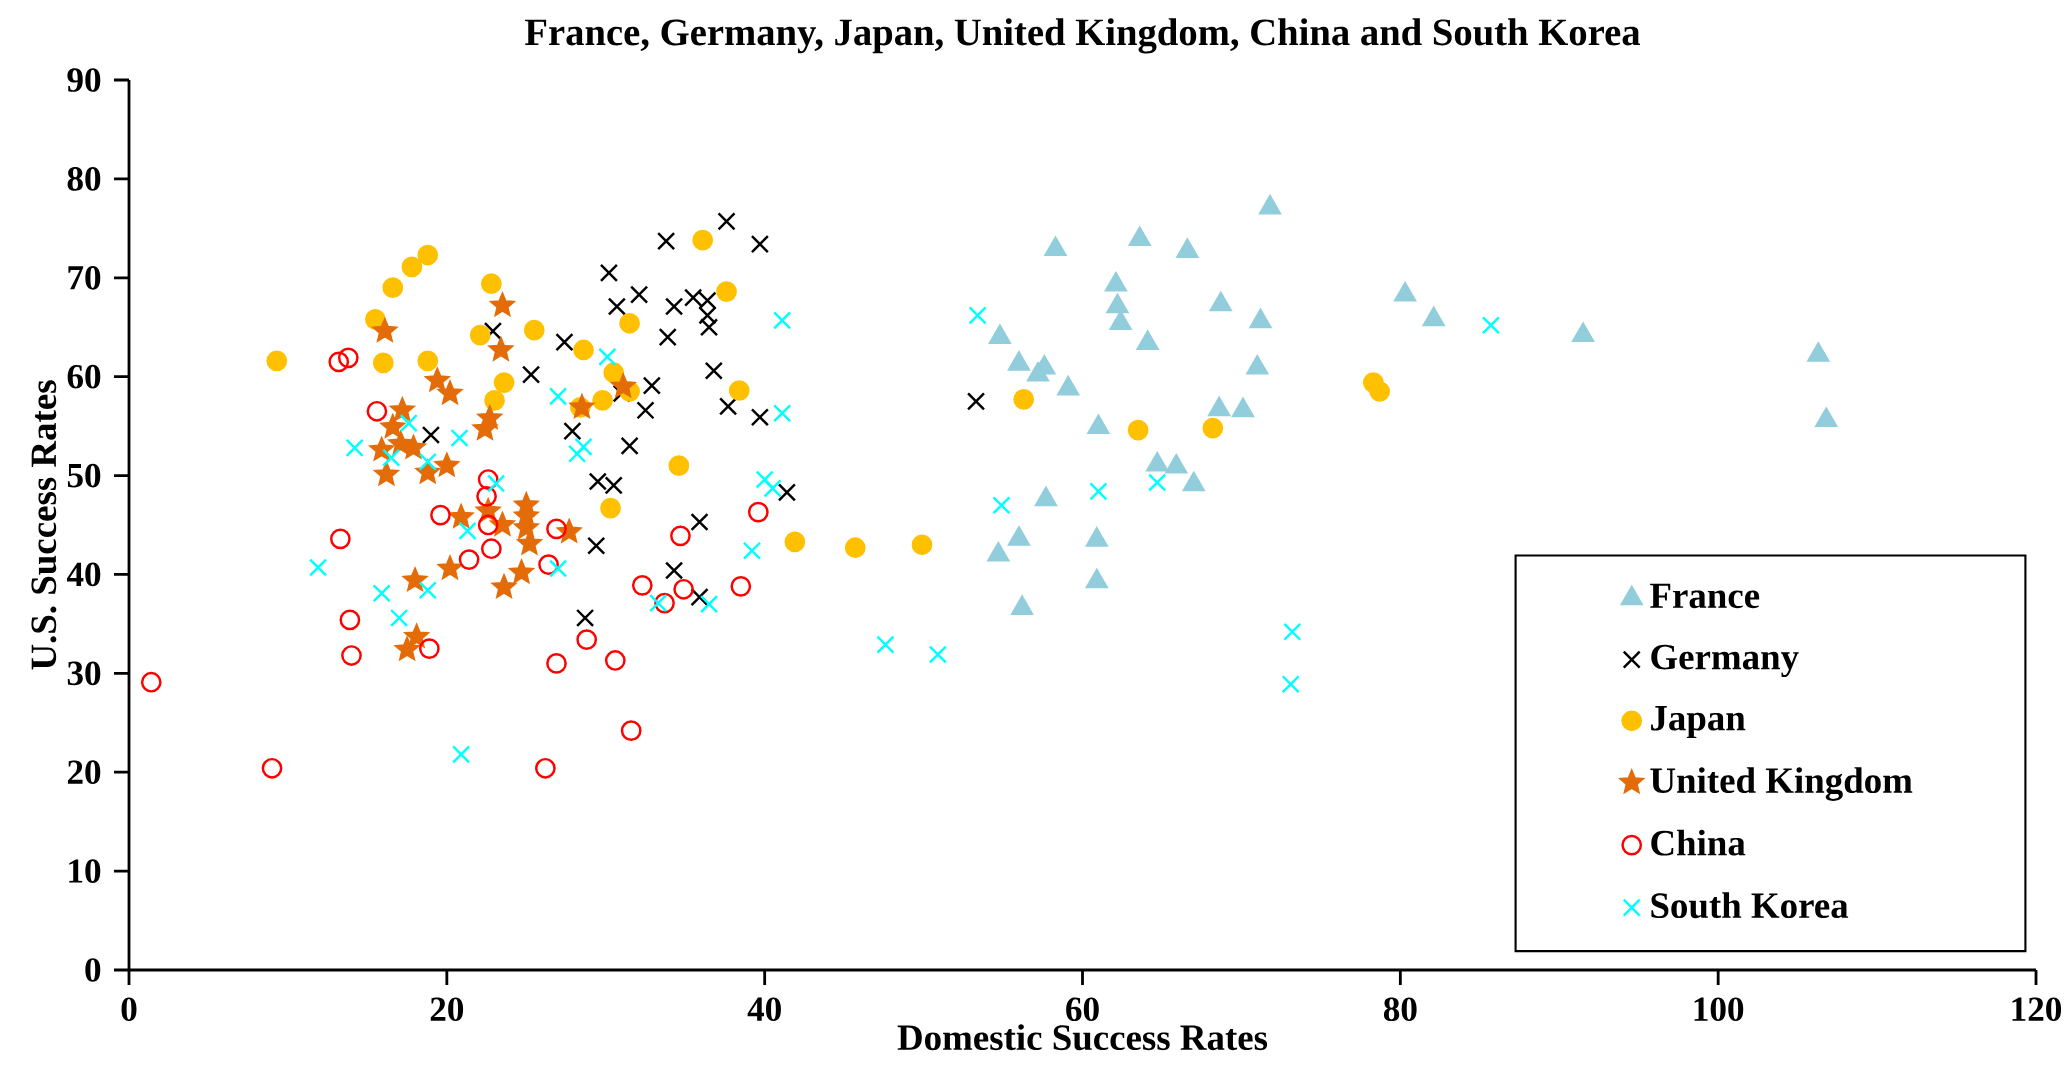  Describe the element at coordinates (1705, 596) in the screenshot. I see `legend-label: France` at that location.